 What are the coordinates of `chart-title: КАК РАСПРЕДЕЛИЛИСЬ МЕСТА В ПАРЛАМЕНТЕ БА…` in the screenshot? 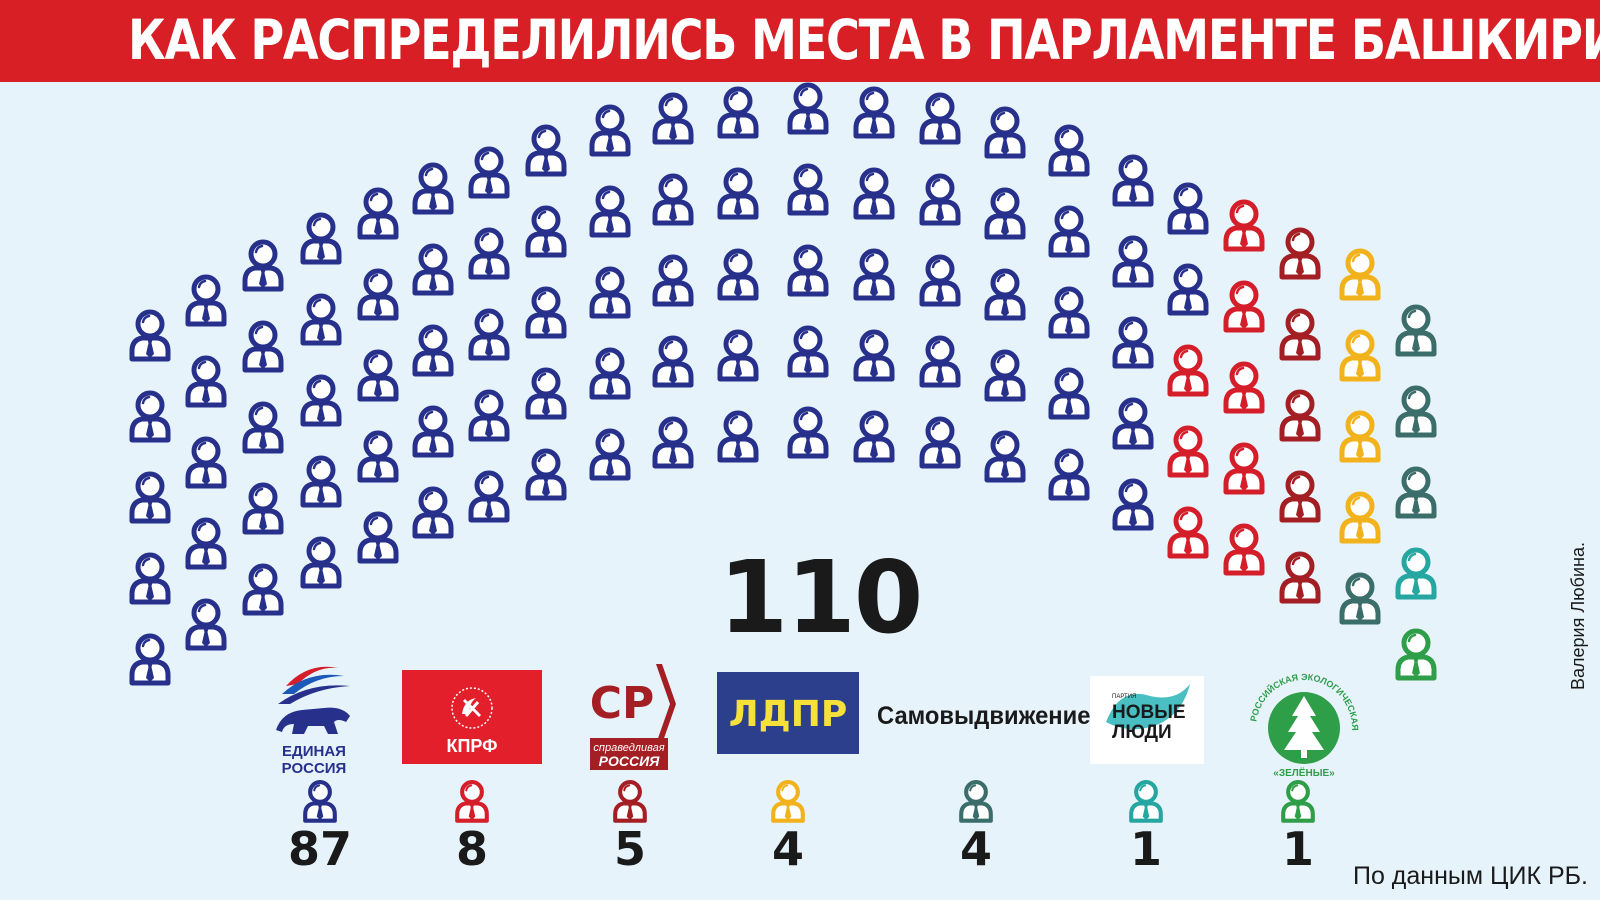 It's located at (864, 40).